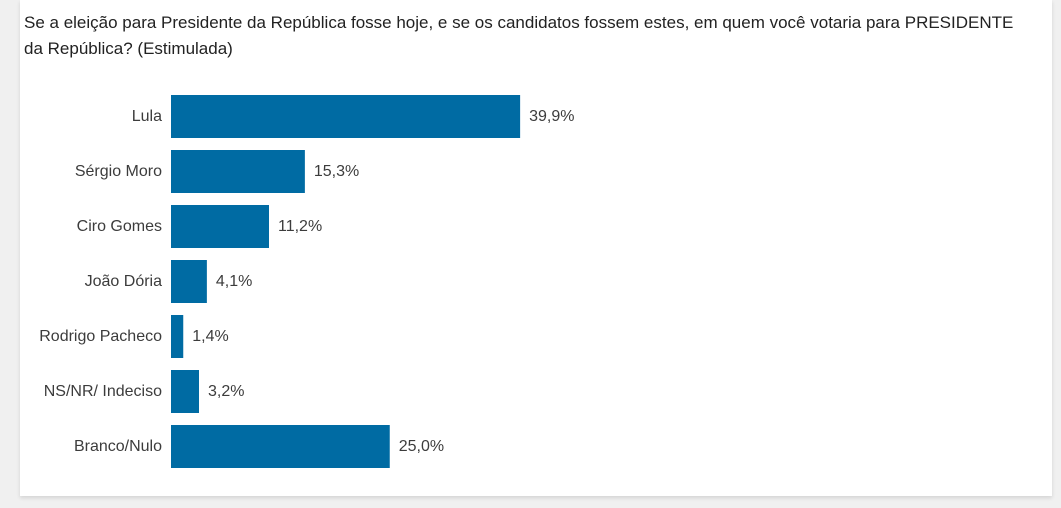 This screenshot has height=508, width=1061. I want to click on value-label: 25,0%, so click(421, 446).